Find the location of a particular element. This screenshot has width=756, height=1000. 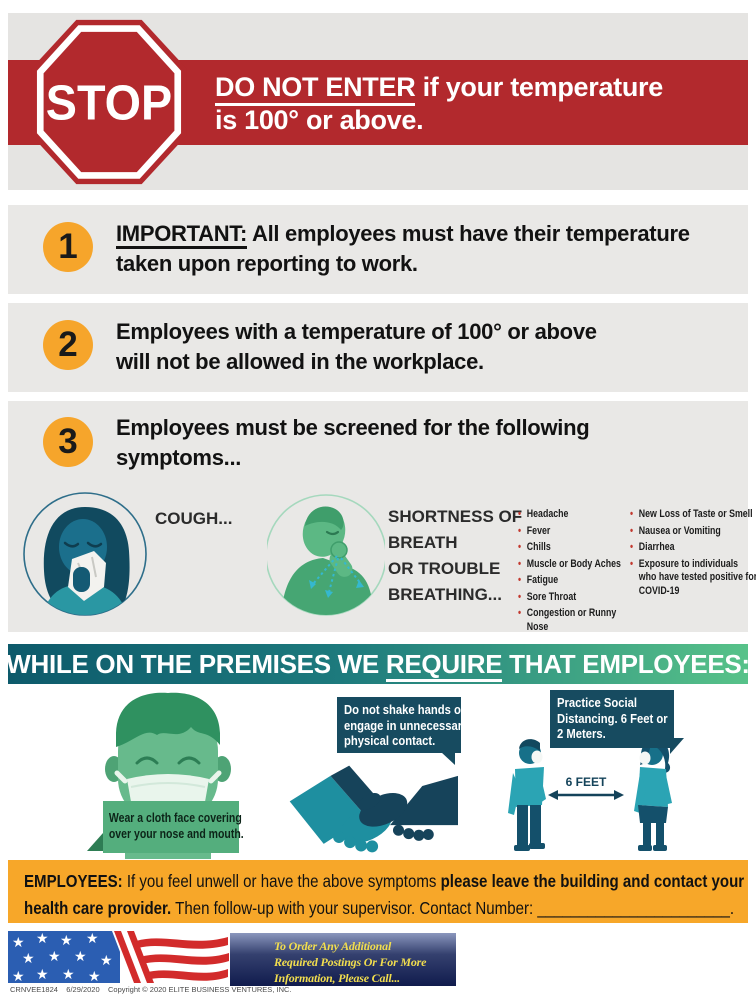

no-handshake-line: engage in unnecessary is located at coordinates (406, 725).